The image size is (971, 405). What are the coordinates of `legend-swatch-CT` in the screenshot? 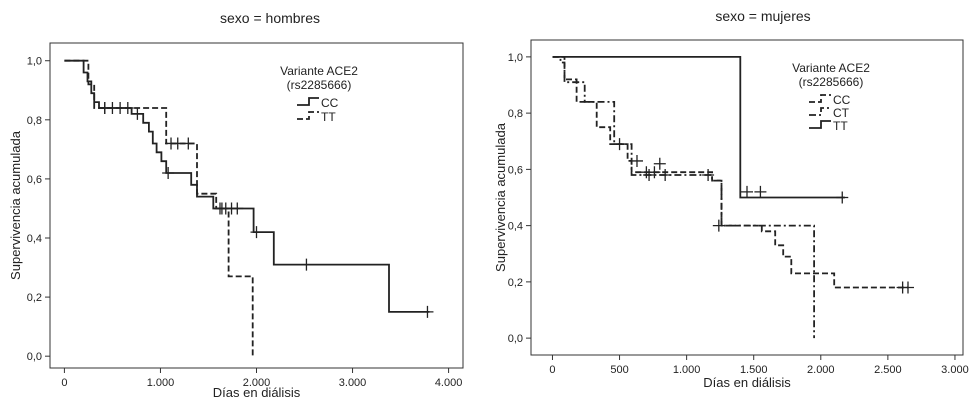 It's located at (820, 111).